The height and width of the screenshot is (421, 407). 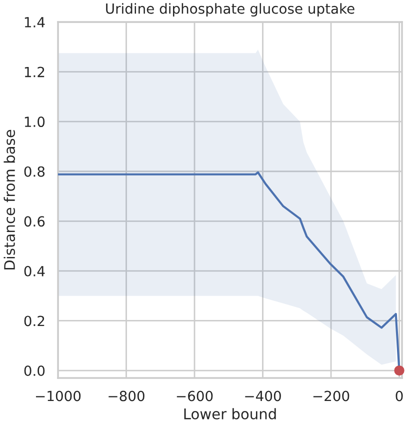 I want to click on x-tick-label: −400, so click(x=263, y=396).